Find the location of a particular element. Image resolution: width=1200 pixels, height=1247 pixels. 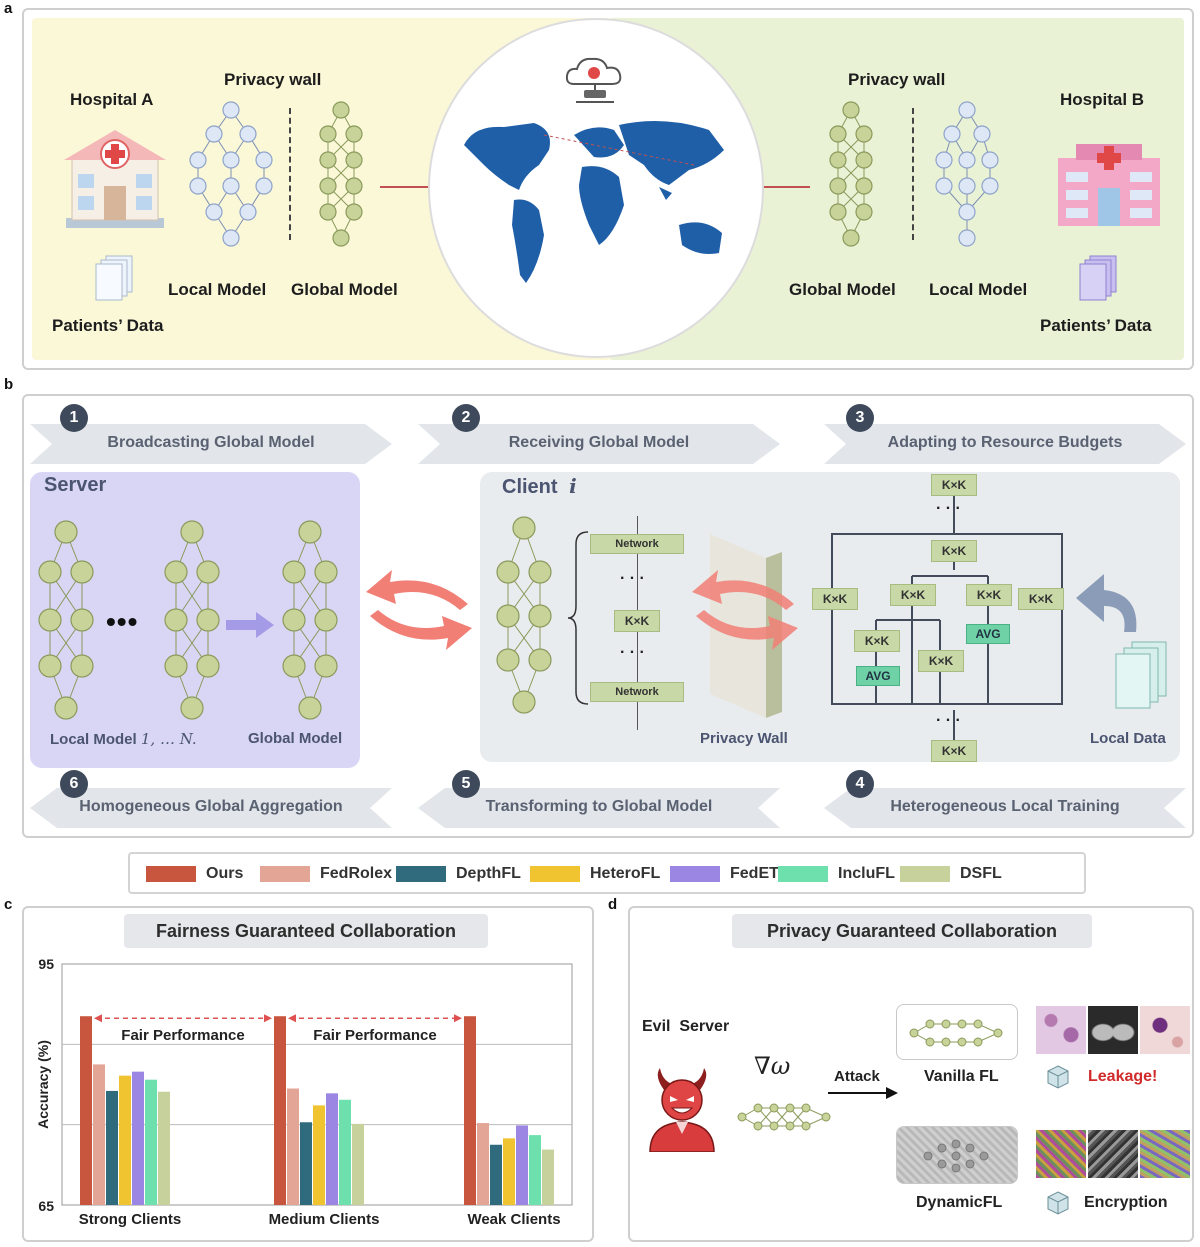

legend-label: HeteroFL is located at coordinates (625, 873).